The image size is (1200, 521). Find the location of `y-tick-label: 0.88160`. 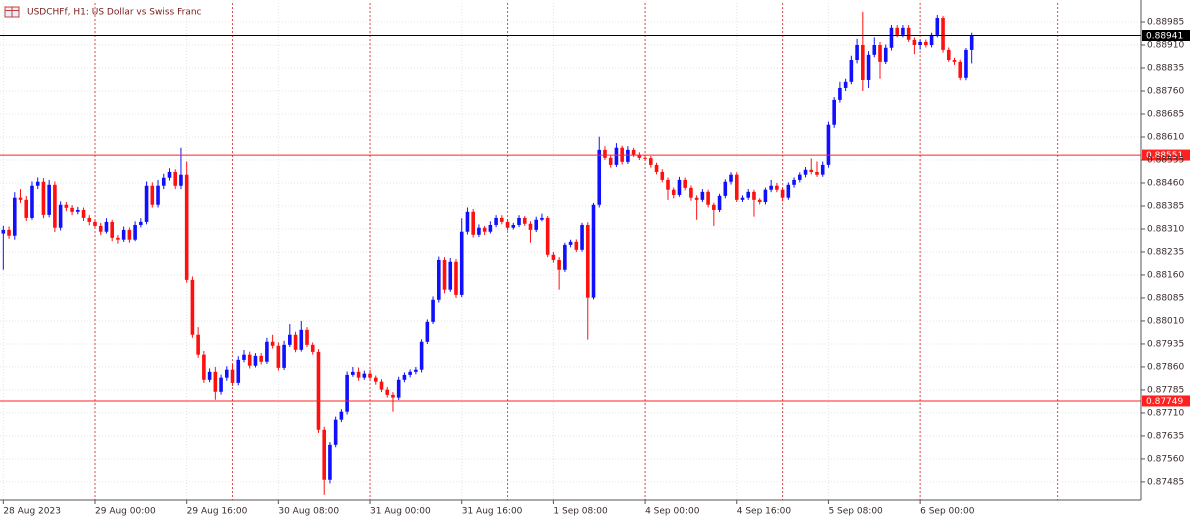

y-tick-label: 0.88160 is located at coordinates (1165, 275).